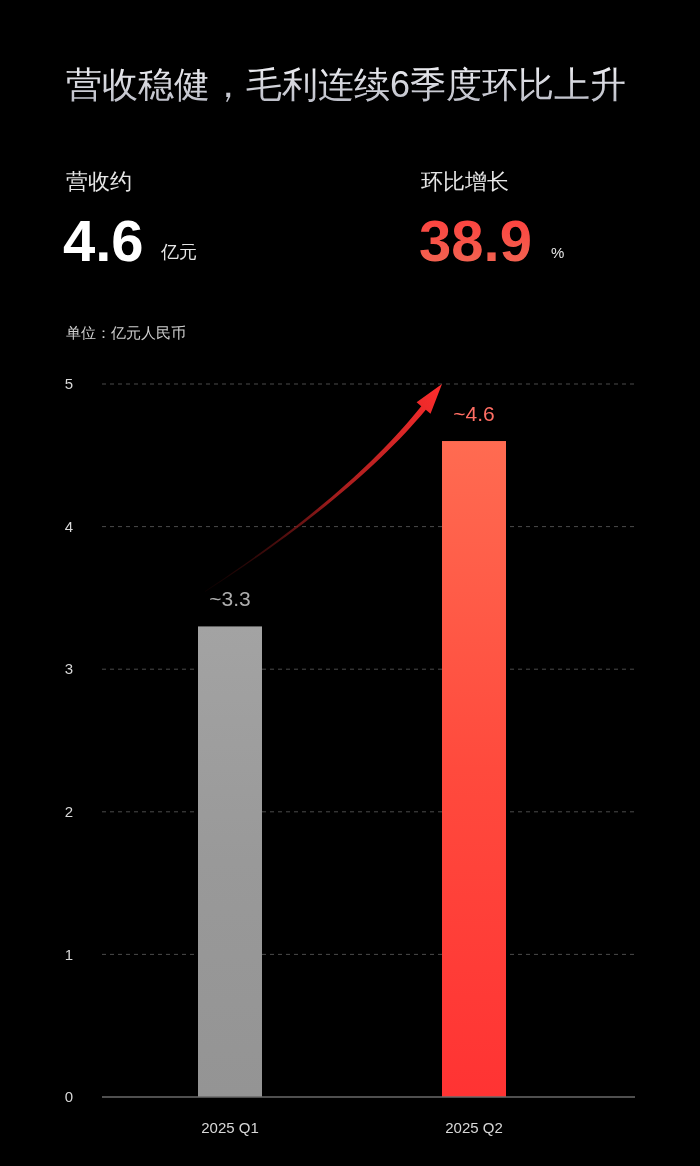 The height and width of the screenshot is (1166, 700). What do you see at coordinates (346, 84) in the screenshot?
I see `chart-title: 营收稳健，毛利连续6季度环比上升` at bounding box center [346, 84].